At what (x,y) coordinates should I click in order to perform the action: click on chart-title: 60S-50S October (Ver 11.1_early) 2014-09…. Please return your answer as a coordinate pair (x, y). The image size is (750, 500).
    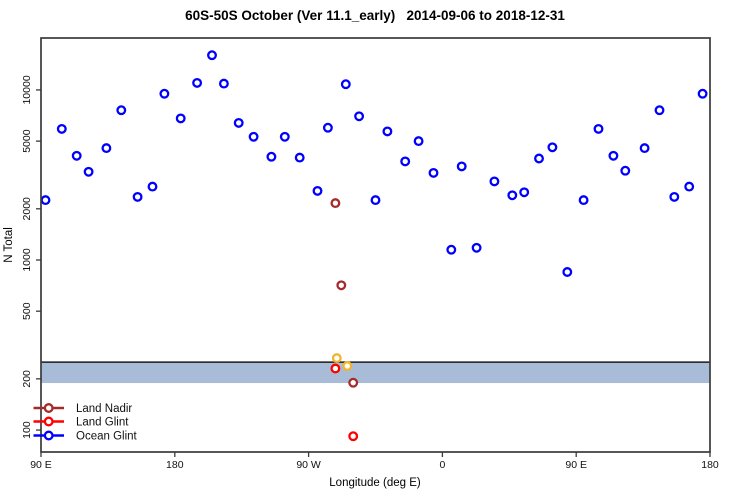
    Looking at the image, I should click on (375, 15).